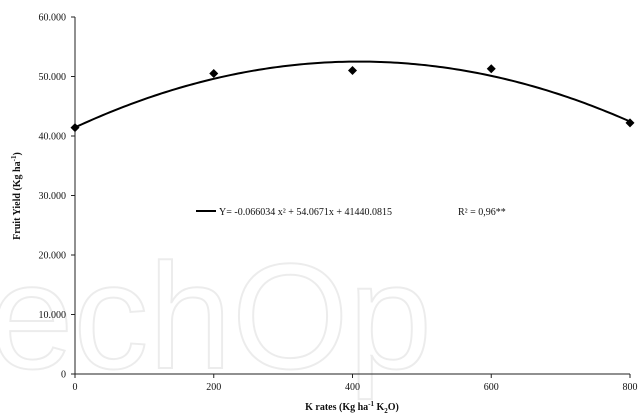  What do you see at coordinates (630, 387) in the screenshot?
I see `x-tick-label: 800` at bounding box center [630, 387].